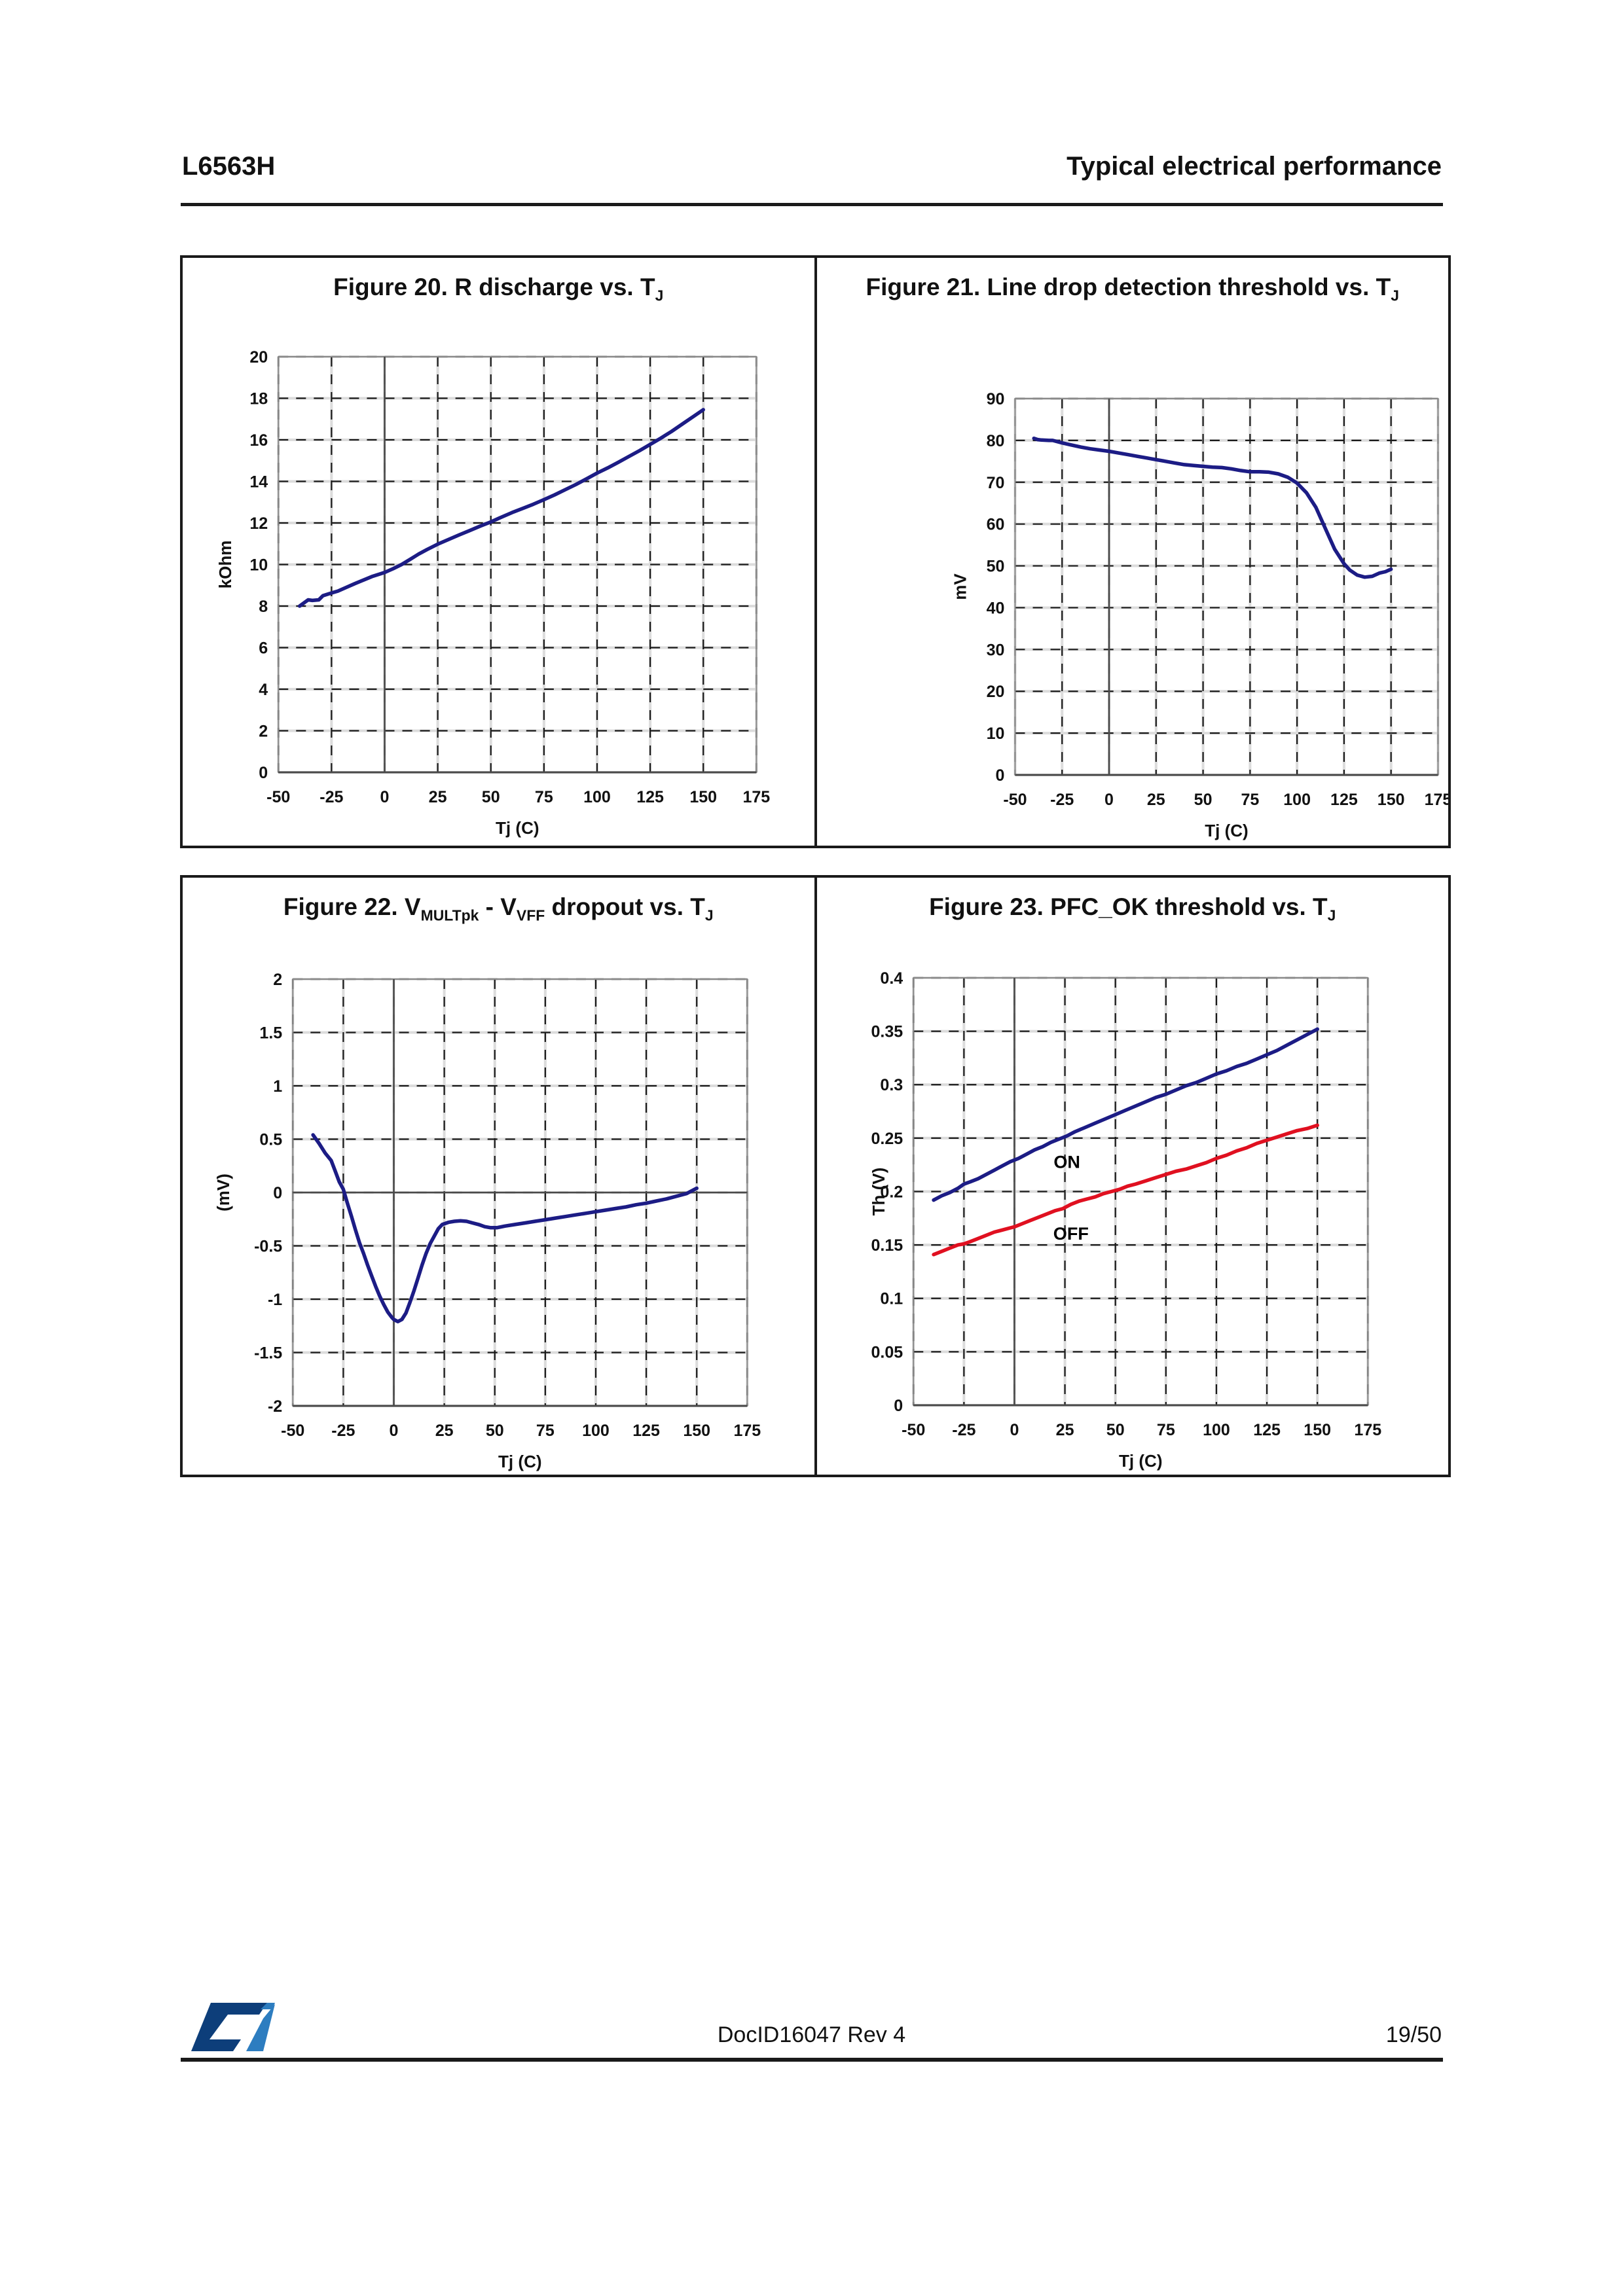 The image size is (1623, 2296). I want to click on y-tick-label: 16, so click(258, 440).